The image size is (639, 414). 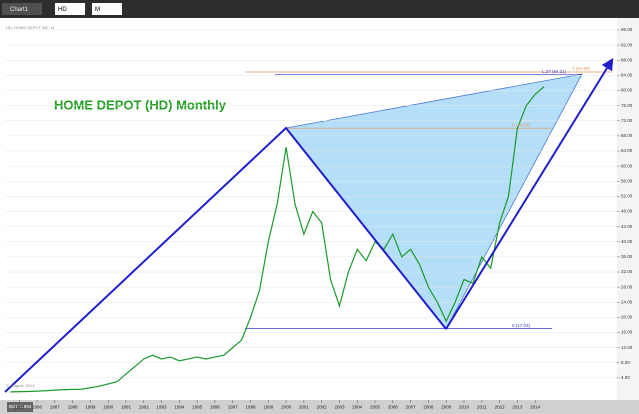 I want to click on level-label: 0 (17.03), so click(x=521, y=325).